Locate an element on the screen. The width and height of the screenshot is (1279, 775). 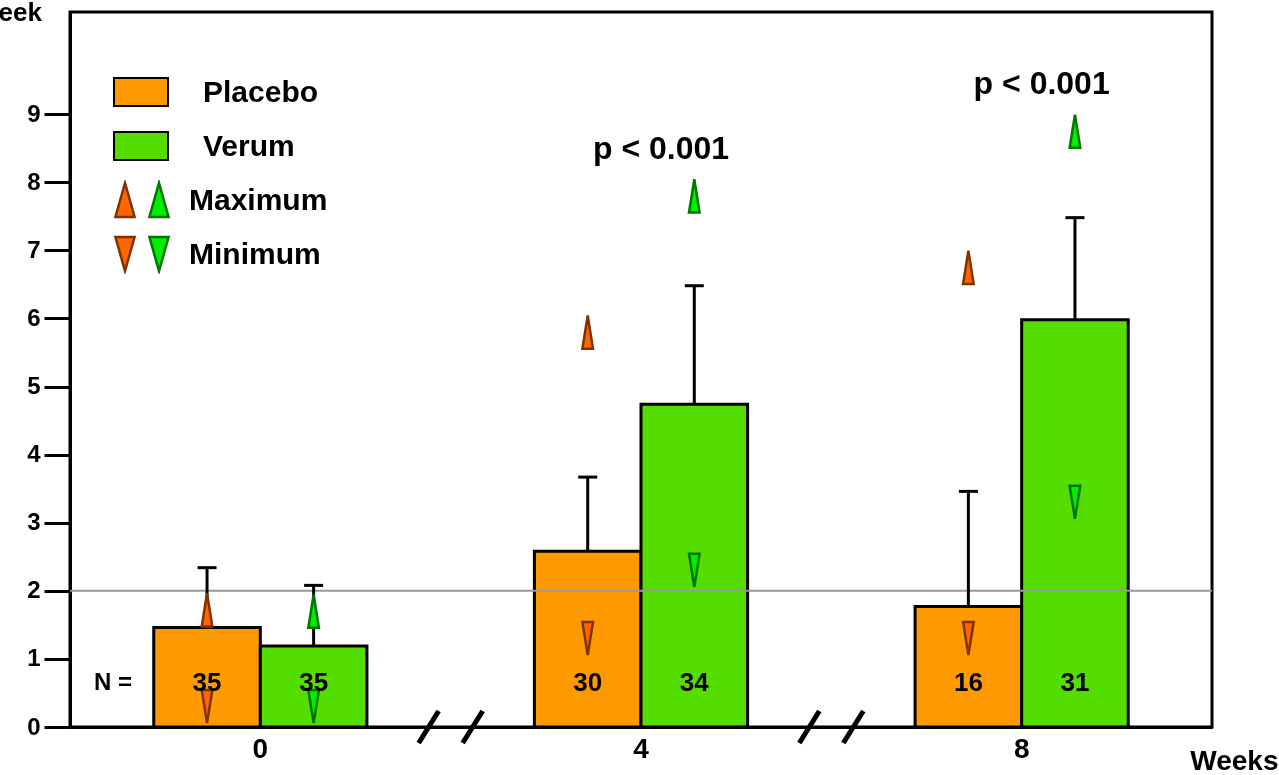
y-tick-label: 3 is located at coordinates (34, 522).